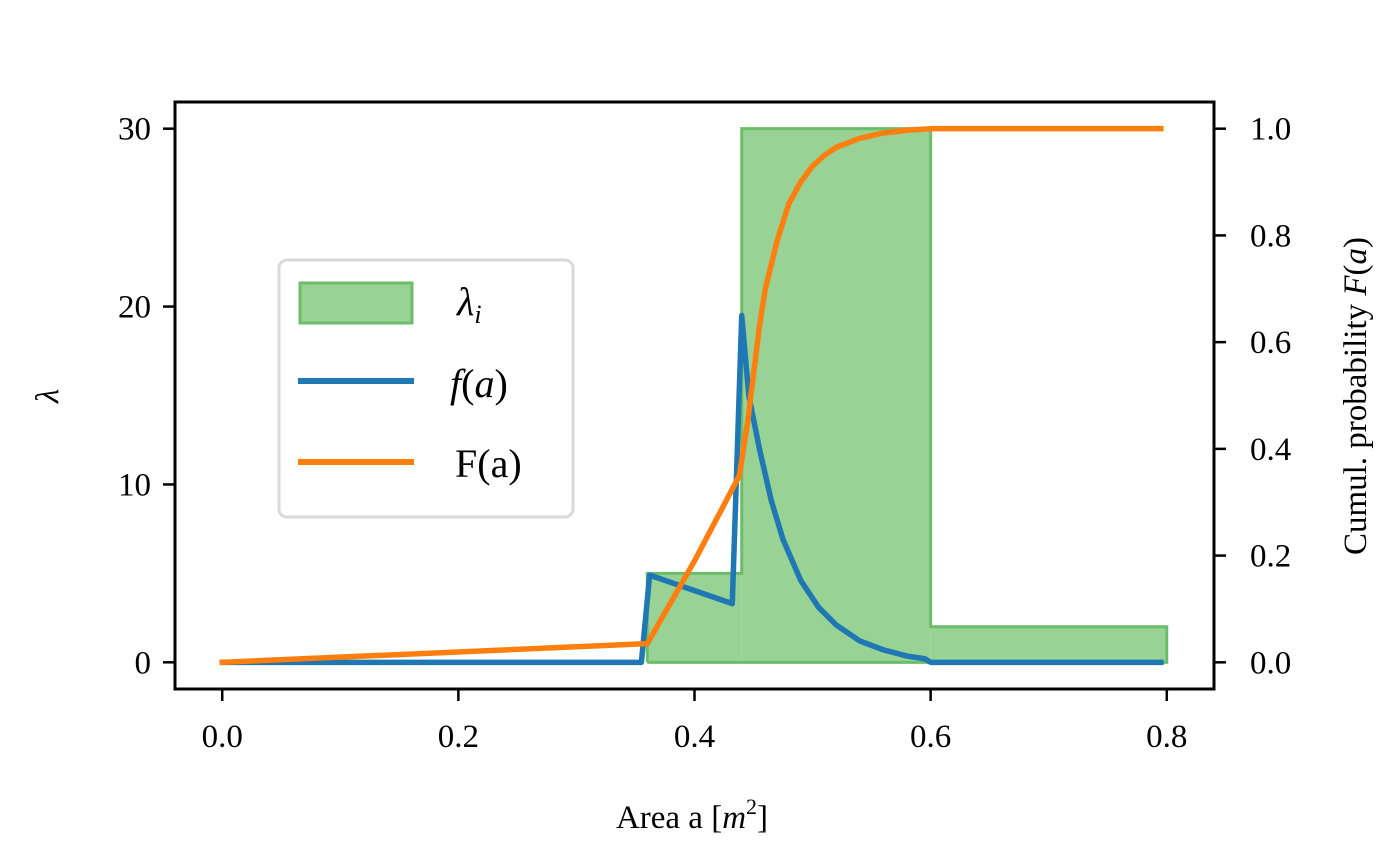 This screenshot has width=1394, height=862. I want to click on x-tick-label: 0.2, so click(458, 737).